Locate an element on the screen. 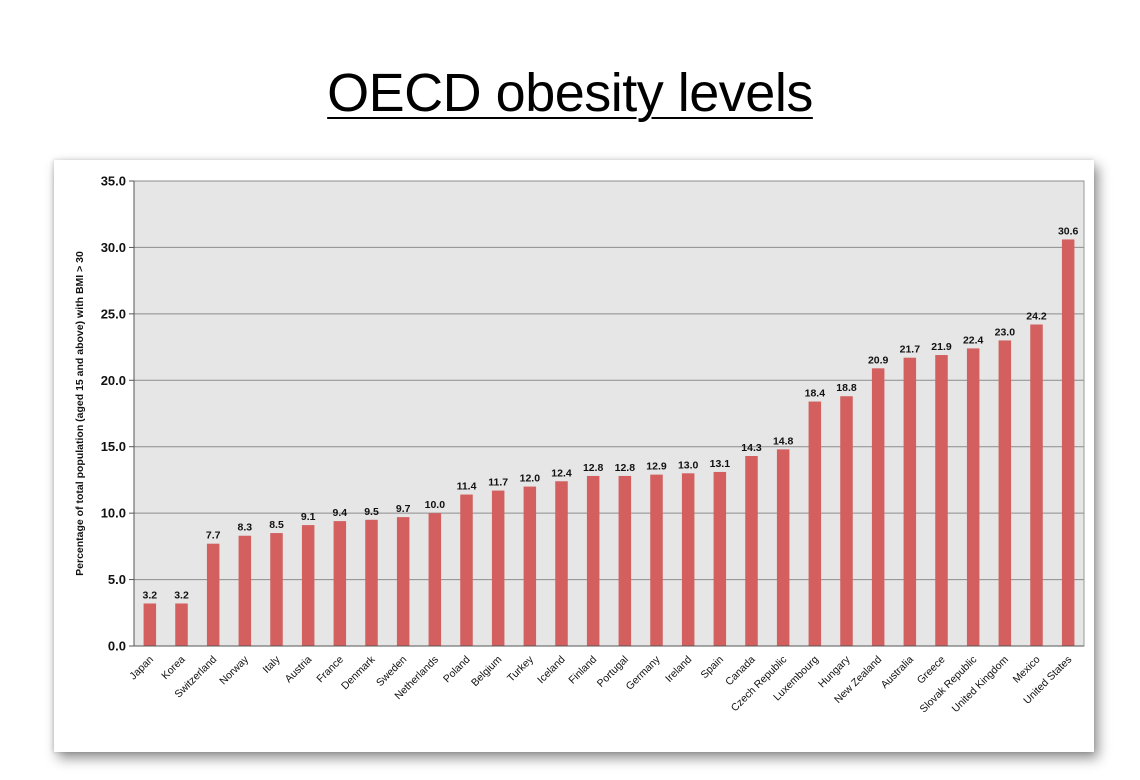 The height and width of the screenshot is (780, 1140). bar-canada is located at coordinates (751, 551).